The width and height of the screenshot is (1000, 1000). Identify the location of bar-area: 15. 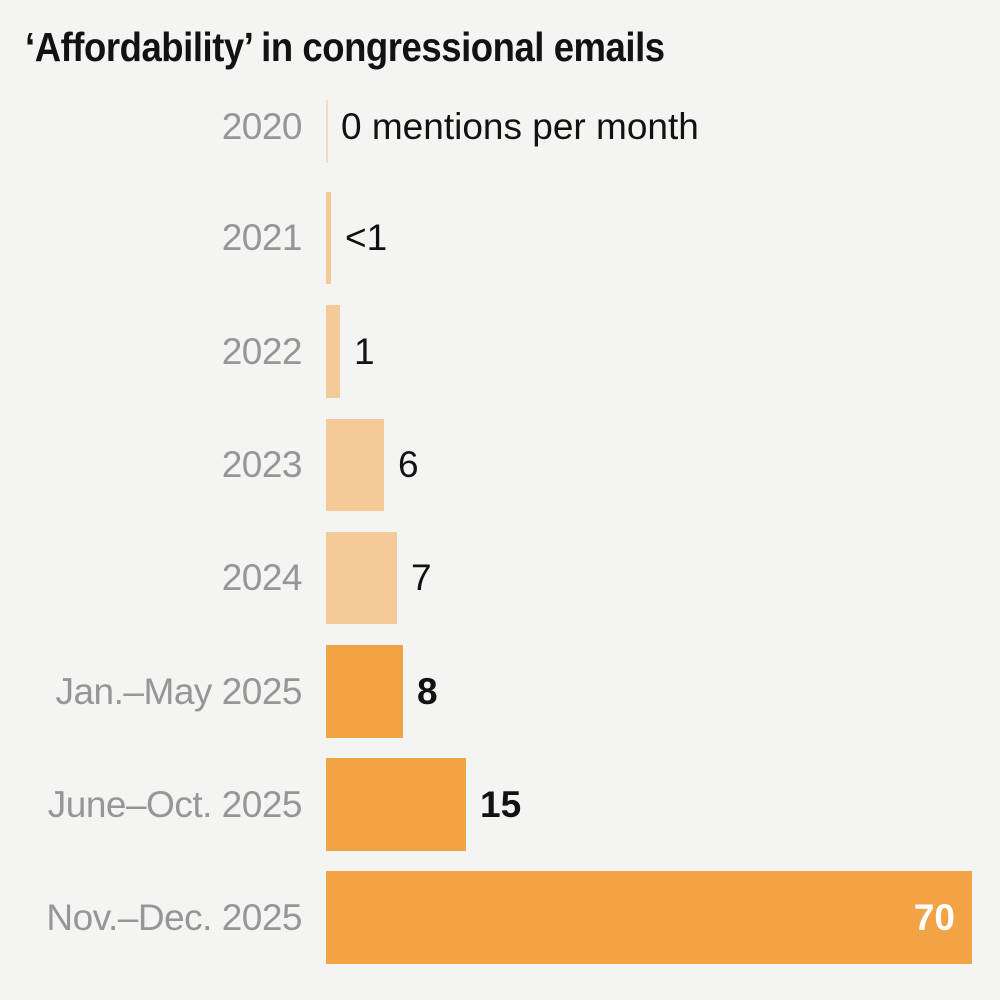
(423, 804).